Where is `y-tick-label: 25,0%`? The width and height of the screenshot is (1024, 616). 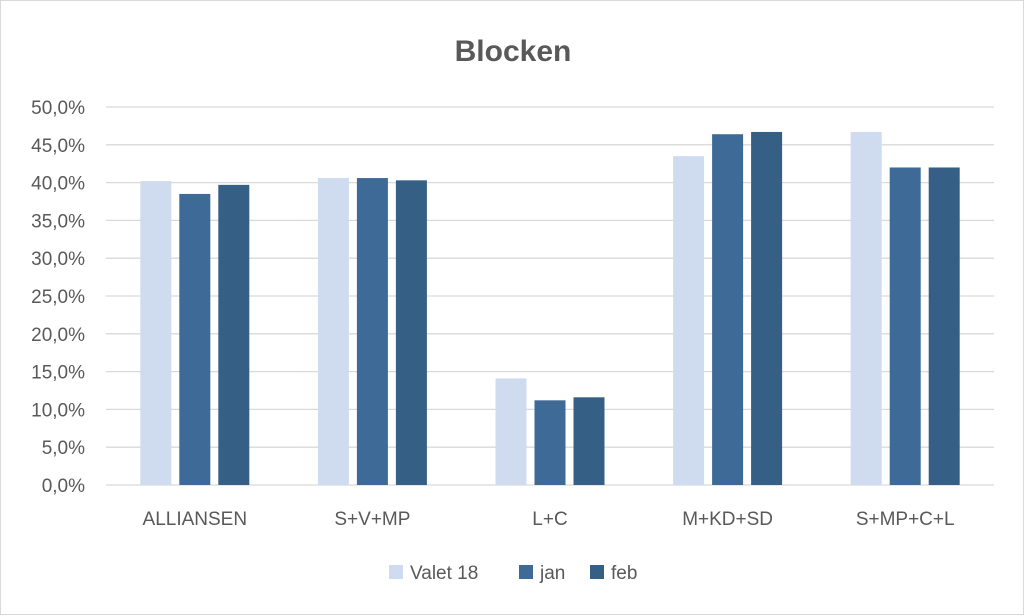 y-tick-label: 25,0% is located at coordinates (58, 297).